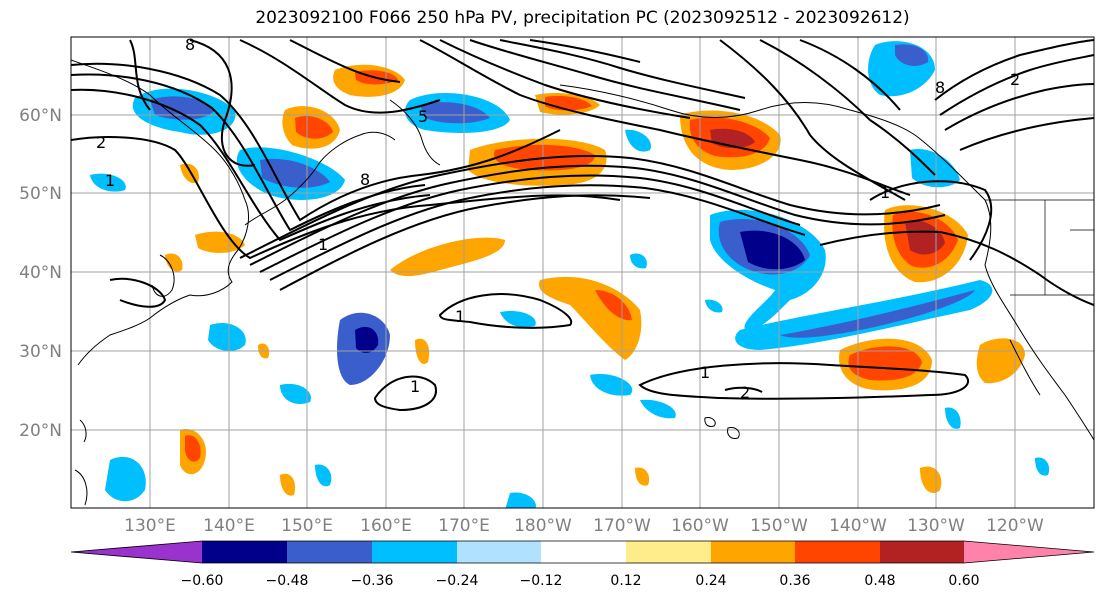 This screenshot has height=601, width=1105. I want to click on lon-label: 150°E, so click(307, 526).